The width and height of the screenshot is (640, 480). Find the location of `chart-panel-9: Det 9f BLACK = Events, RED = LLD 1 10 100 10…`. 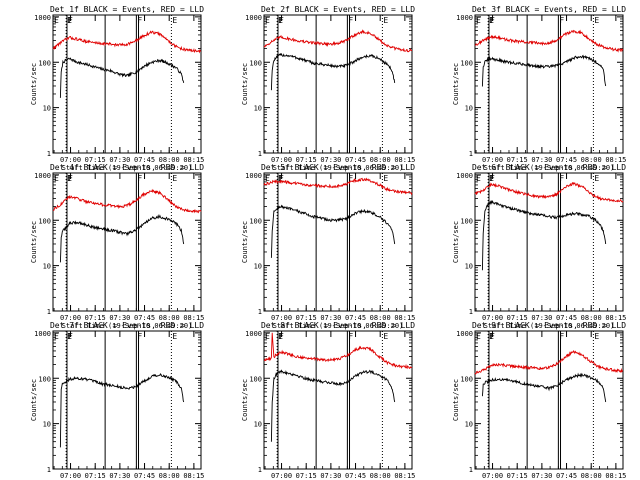

chart-panel-9: Det 9f BLACK = Events, RED = LLD 1 10 100 10… is located at coordinates (539, 400).